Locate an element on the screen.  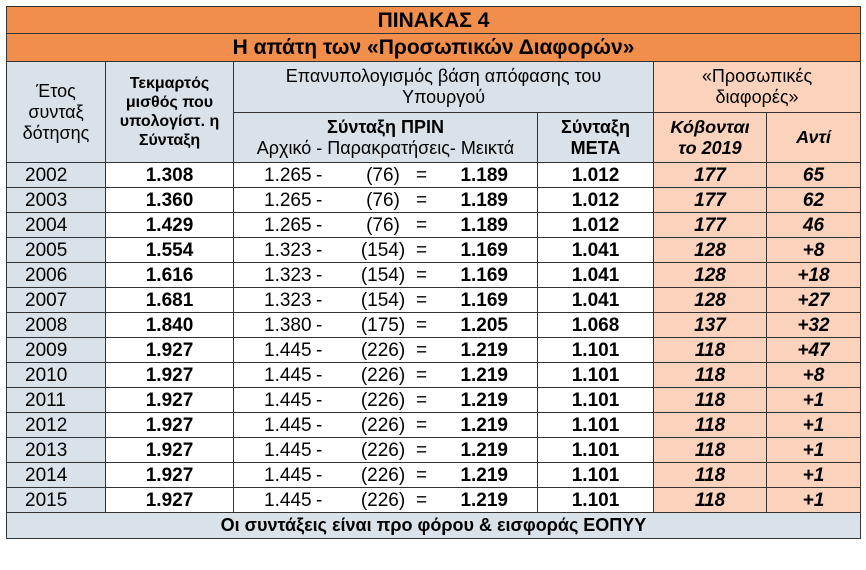
table-row: 2006 1.616 1.323- (154) = 1.169 1.041 128 +18 is located at coordinates (433, 275).